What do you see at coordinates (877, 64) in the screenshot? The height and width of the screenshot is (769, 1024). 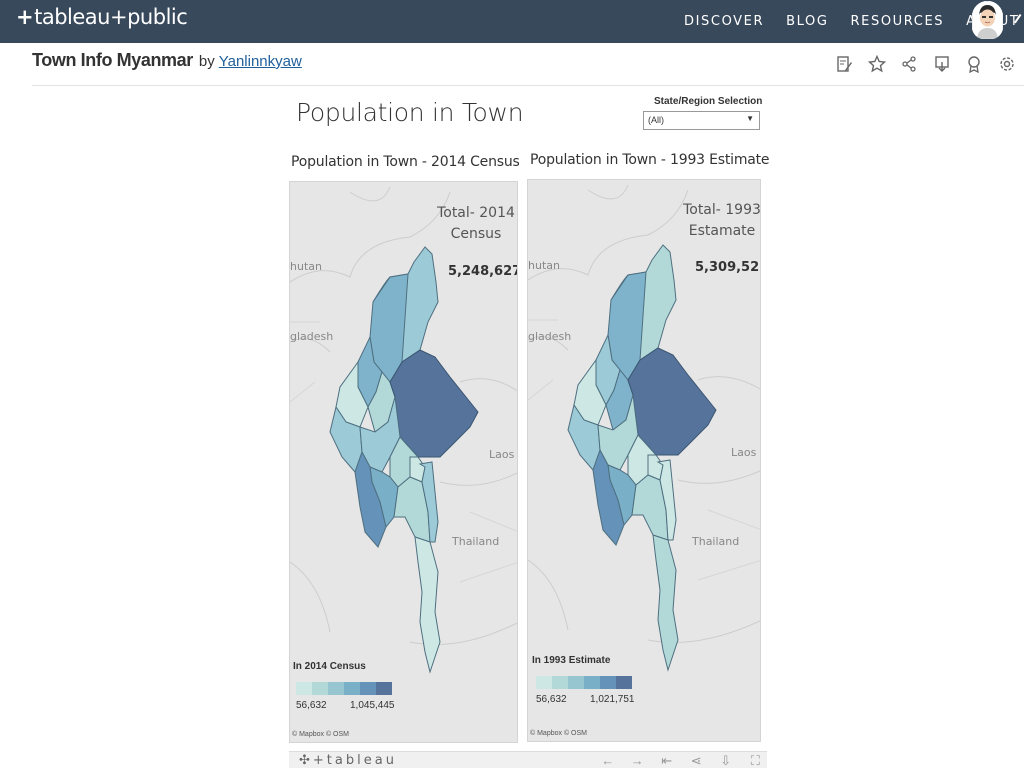 I see `star-icon` at bounding box center [877, 64].